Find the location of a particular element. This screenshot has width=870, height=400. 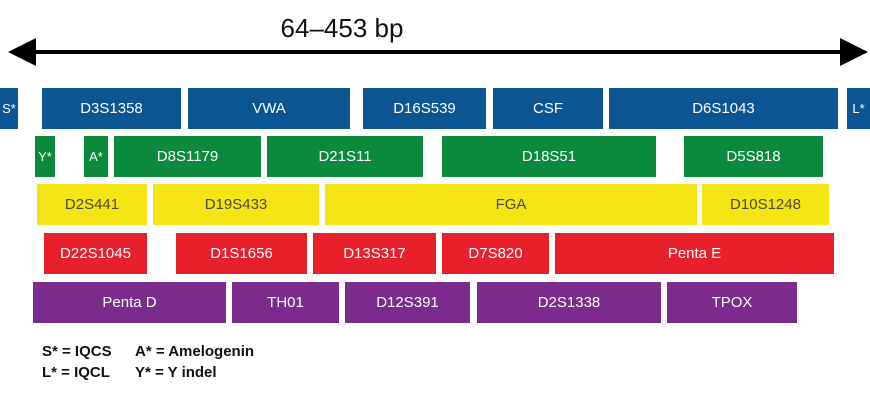

locus-box: D3S1358 is located at coordinates (111, 108).